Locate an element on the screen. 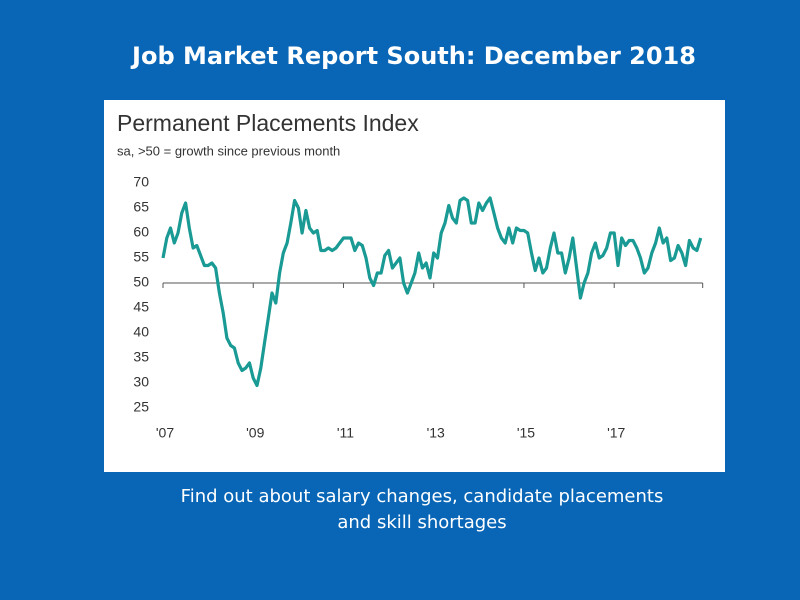 The height and width of the screenshot is (600, 800). y-tick-label: 40 is located at coordinates (141, 332).